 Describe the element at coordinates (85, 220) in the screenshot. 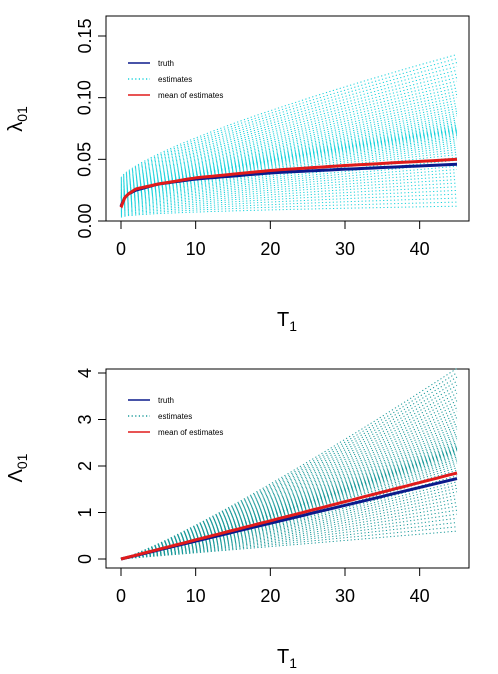

I see `y-tick-label: 0.00` at that location.